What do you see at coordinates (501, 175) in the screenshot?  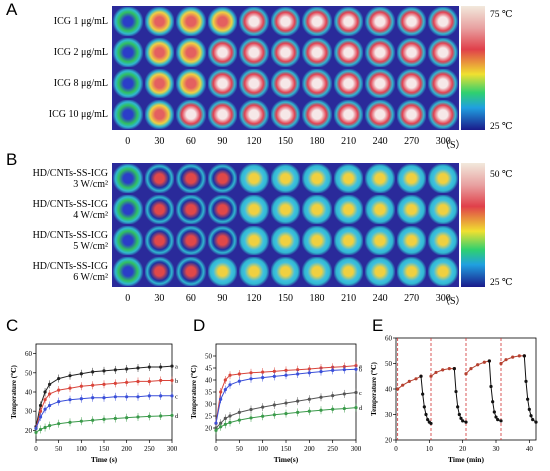 I see `panel-b-colorbar-max: 50 ℃` at bounding box center [501, 175].